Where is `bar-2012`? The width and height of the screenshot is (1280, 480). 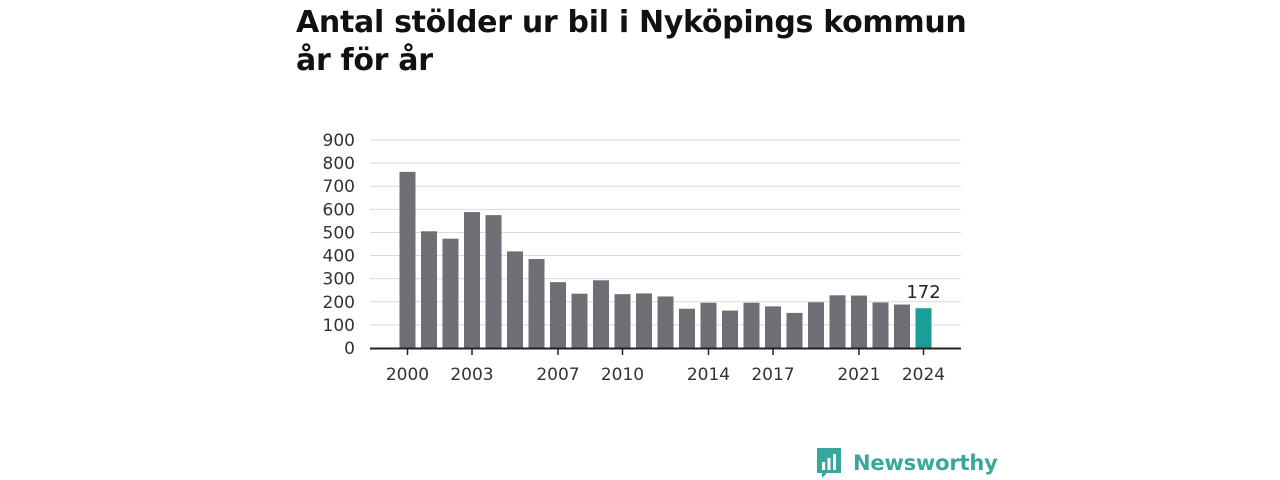
bar-2012 is located at coordinates (665, 322).